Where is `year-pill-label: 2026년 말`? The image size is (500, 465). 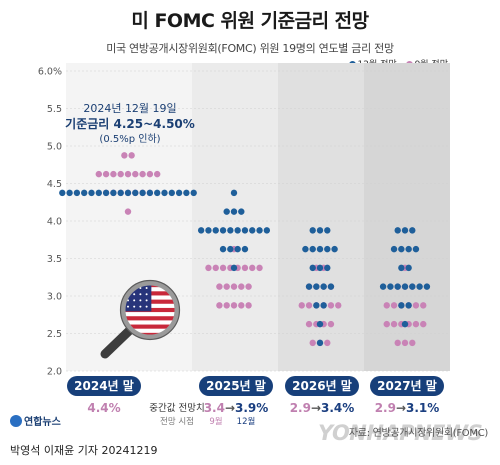
year-pill-label: 2026년 말 is located at coordinates (322, 386).